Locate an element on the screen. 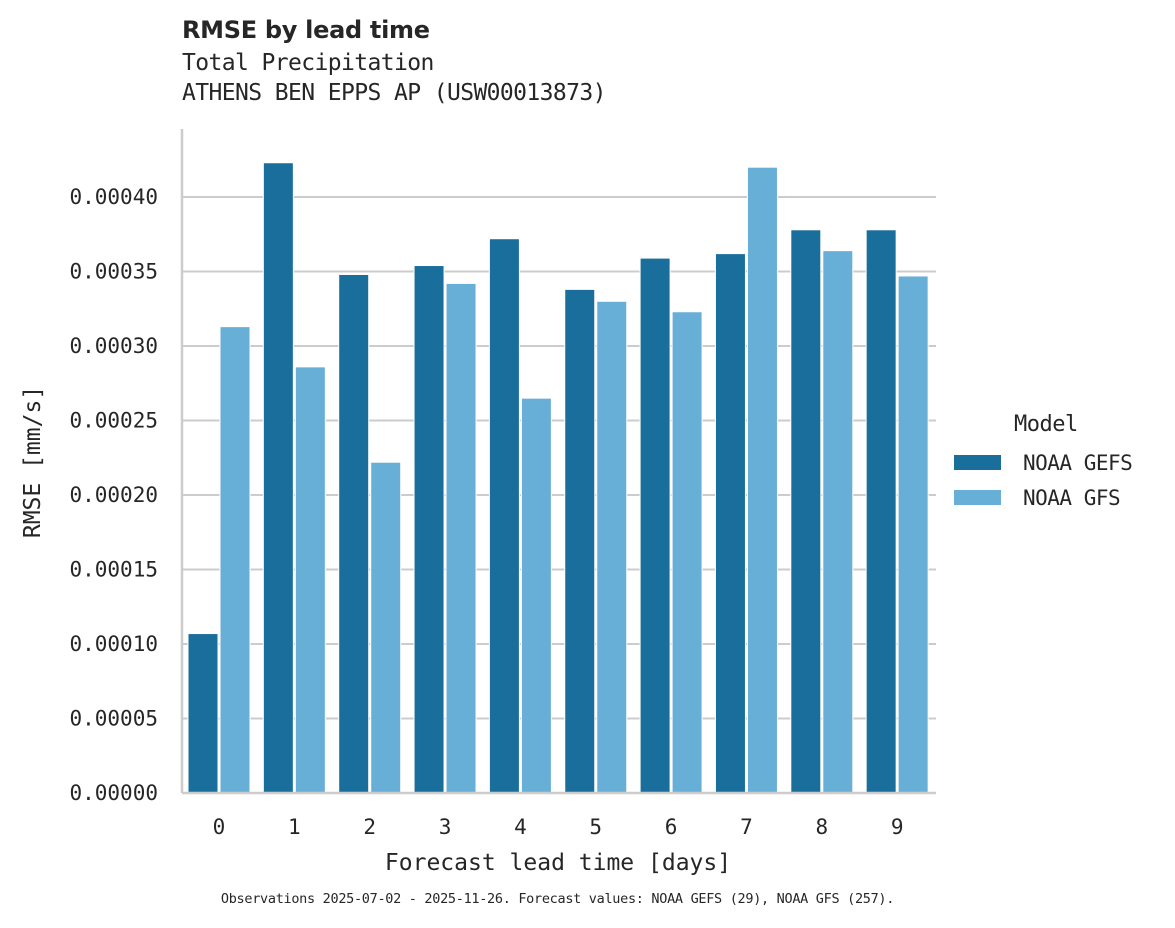  legend-item-gefs: NOAA GEFS is located at coordinates (1043, 462).